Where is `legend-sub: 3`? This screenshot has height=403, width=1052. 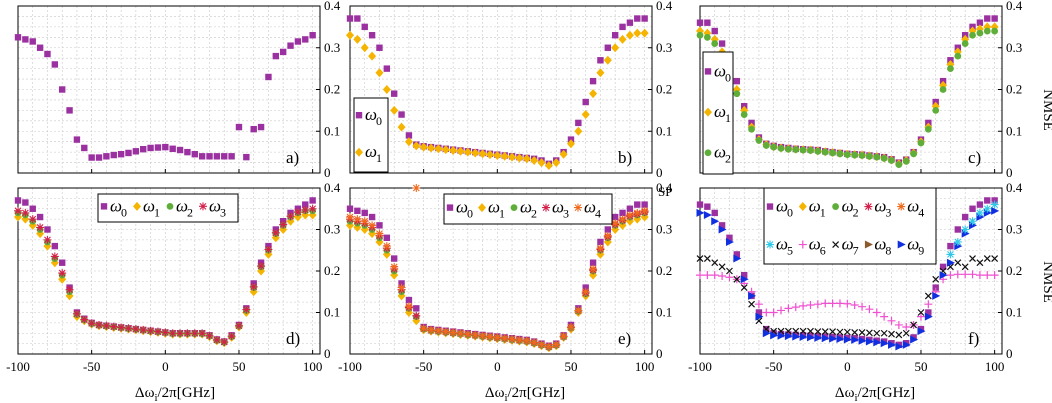
legend-sub: 3 is located at coordinates (888, 213).